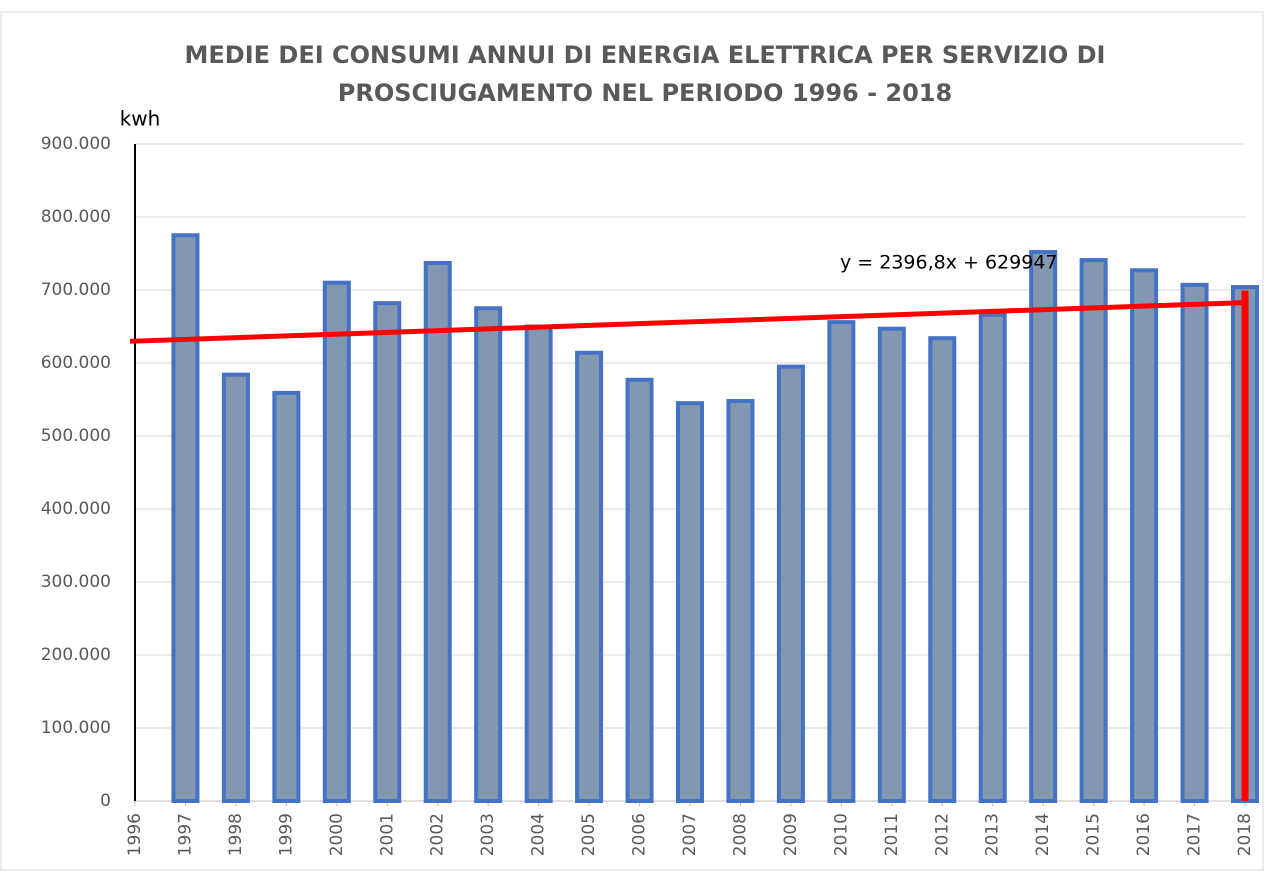 Image resolution: width=1265 pixels, height=872 pixels. I want to click on x-tick-label: 2016, so click(1144, 834).